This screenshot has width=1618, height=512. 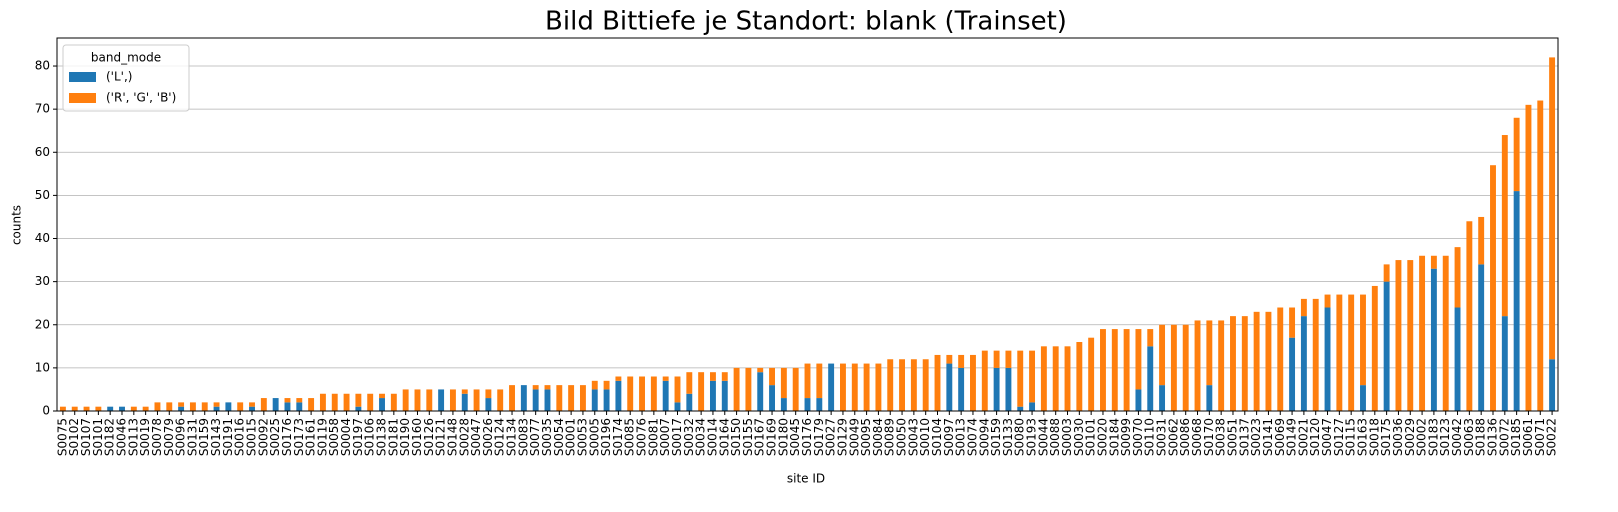 I want to click on x-tick-label: S0063, so click(x=1469, y=437).